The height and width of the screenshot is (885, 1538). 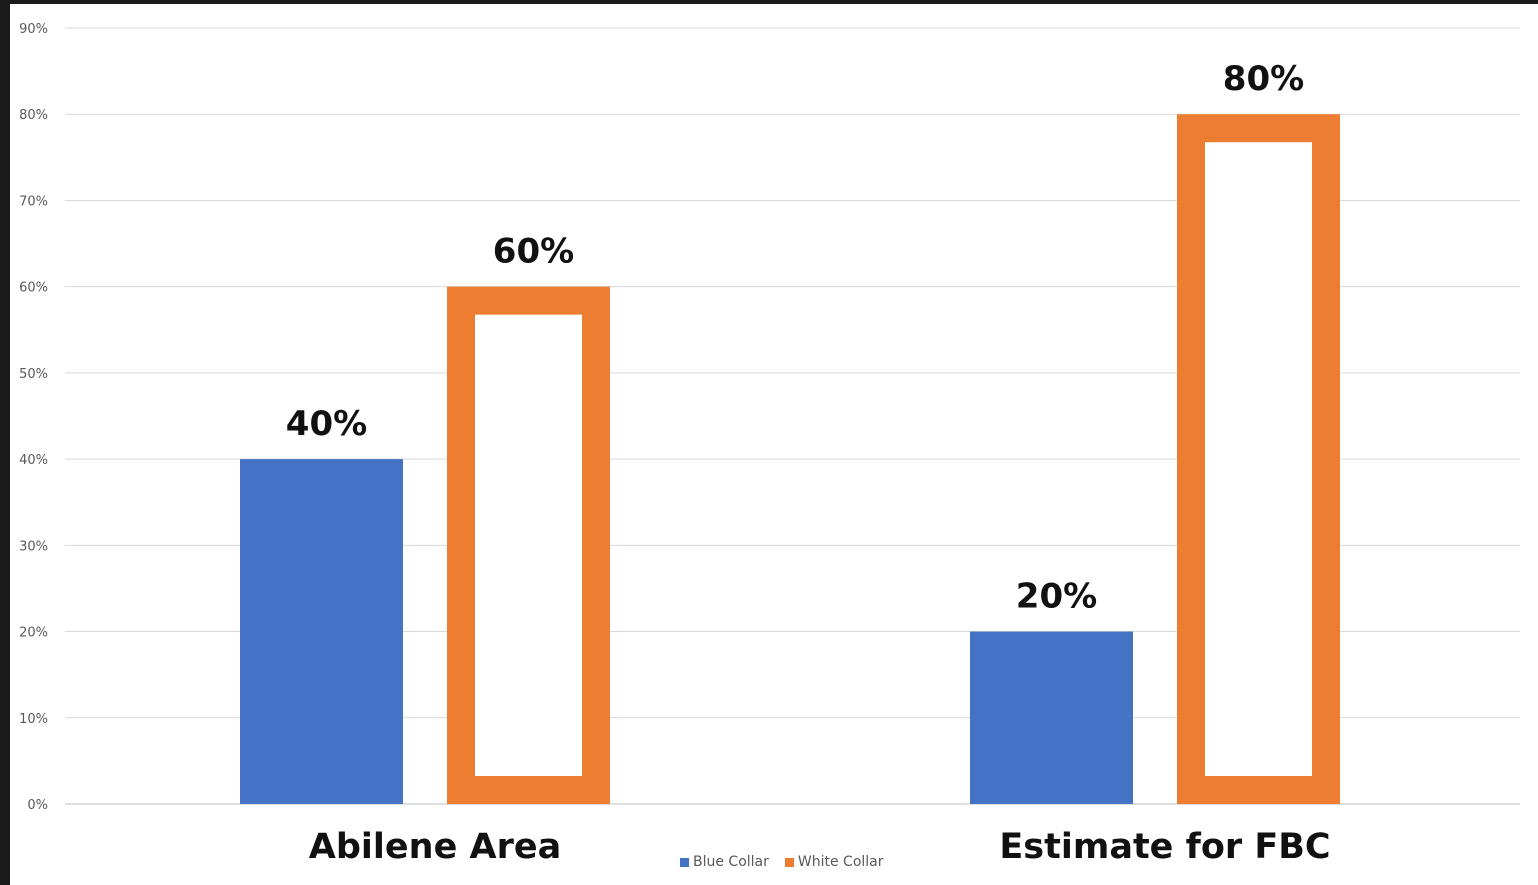 I want to click on y-tick-label: 40%, so click(x=33, y=460).